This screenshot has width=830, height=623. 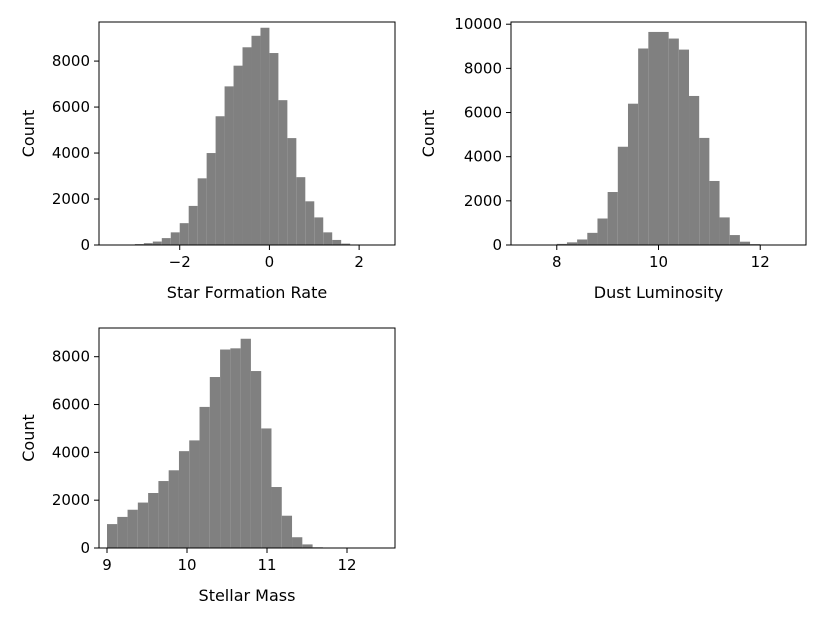 What do you see at coordinates (180, 262) in the screenshot?
I see `x-tick-label: −2` at bounding box center [180, 262].